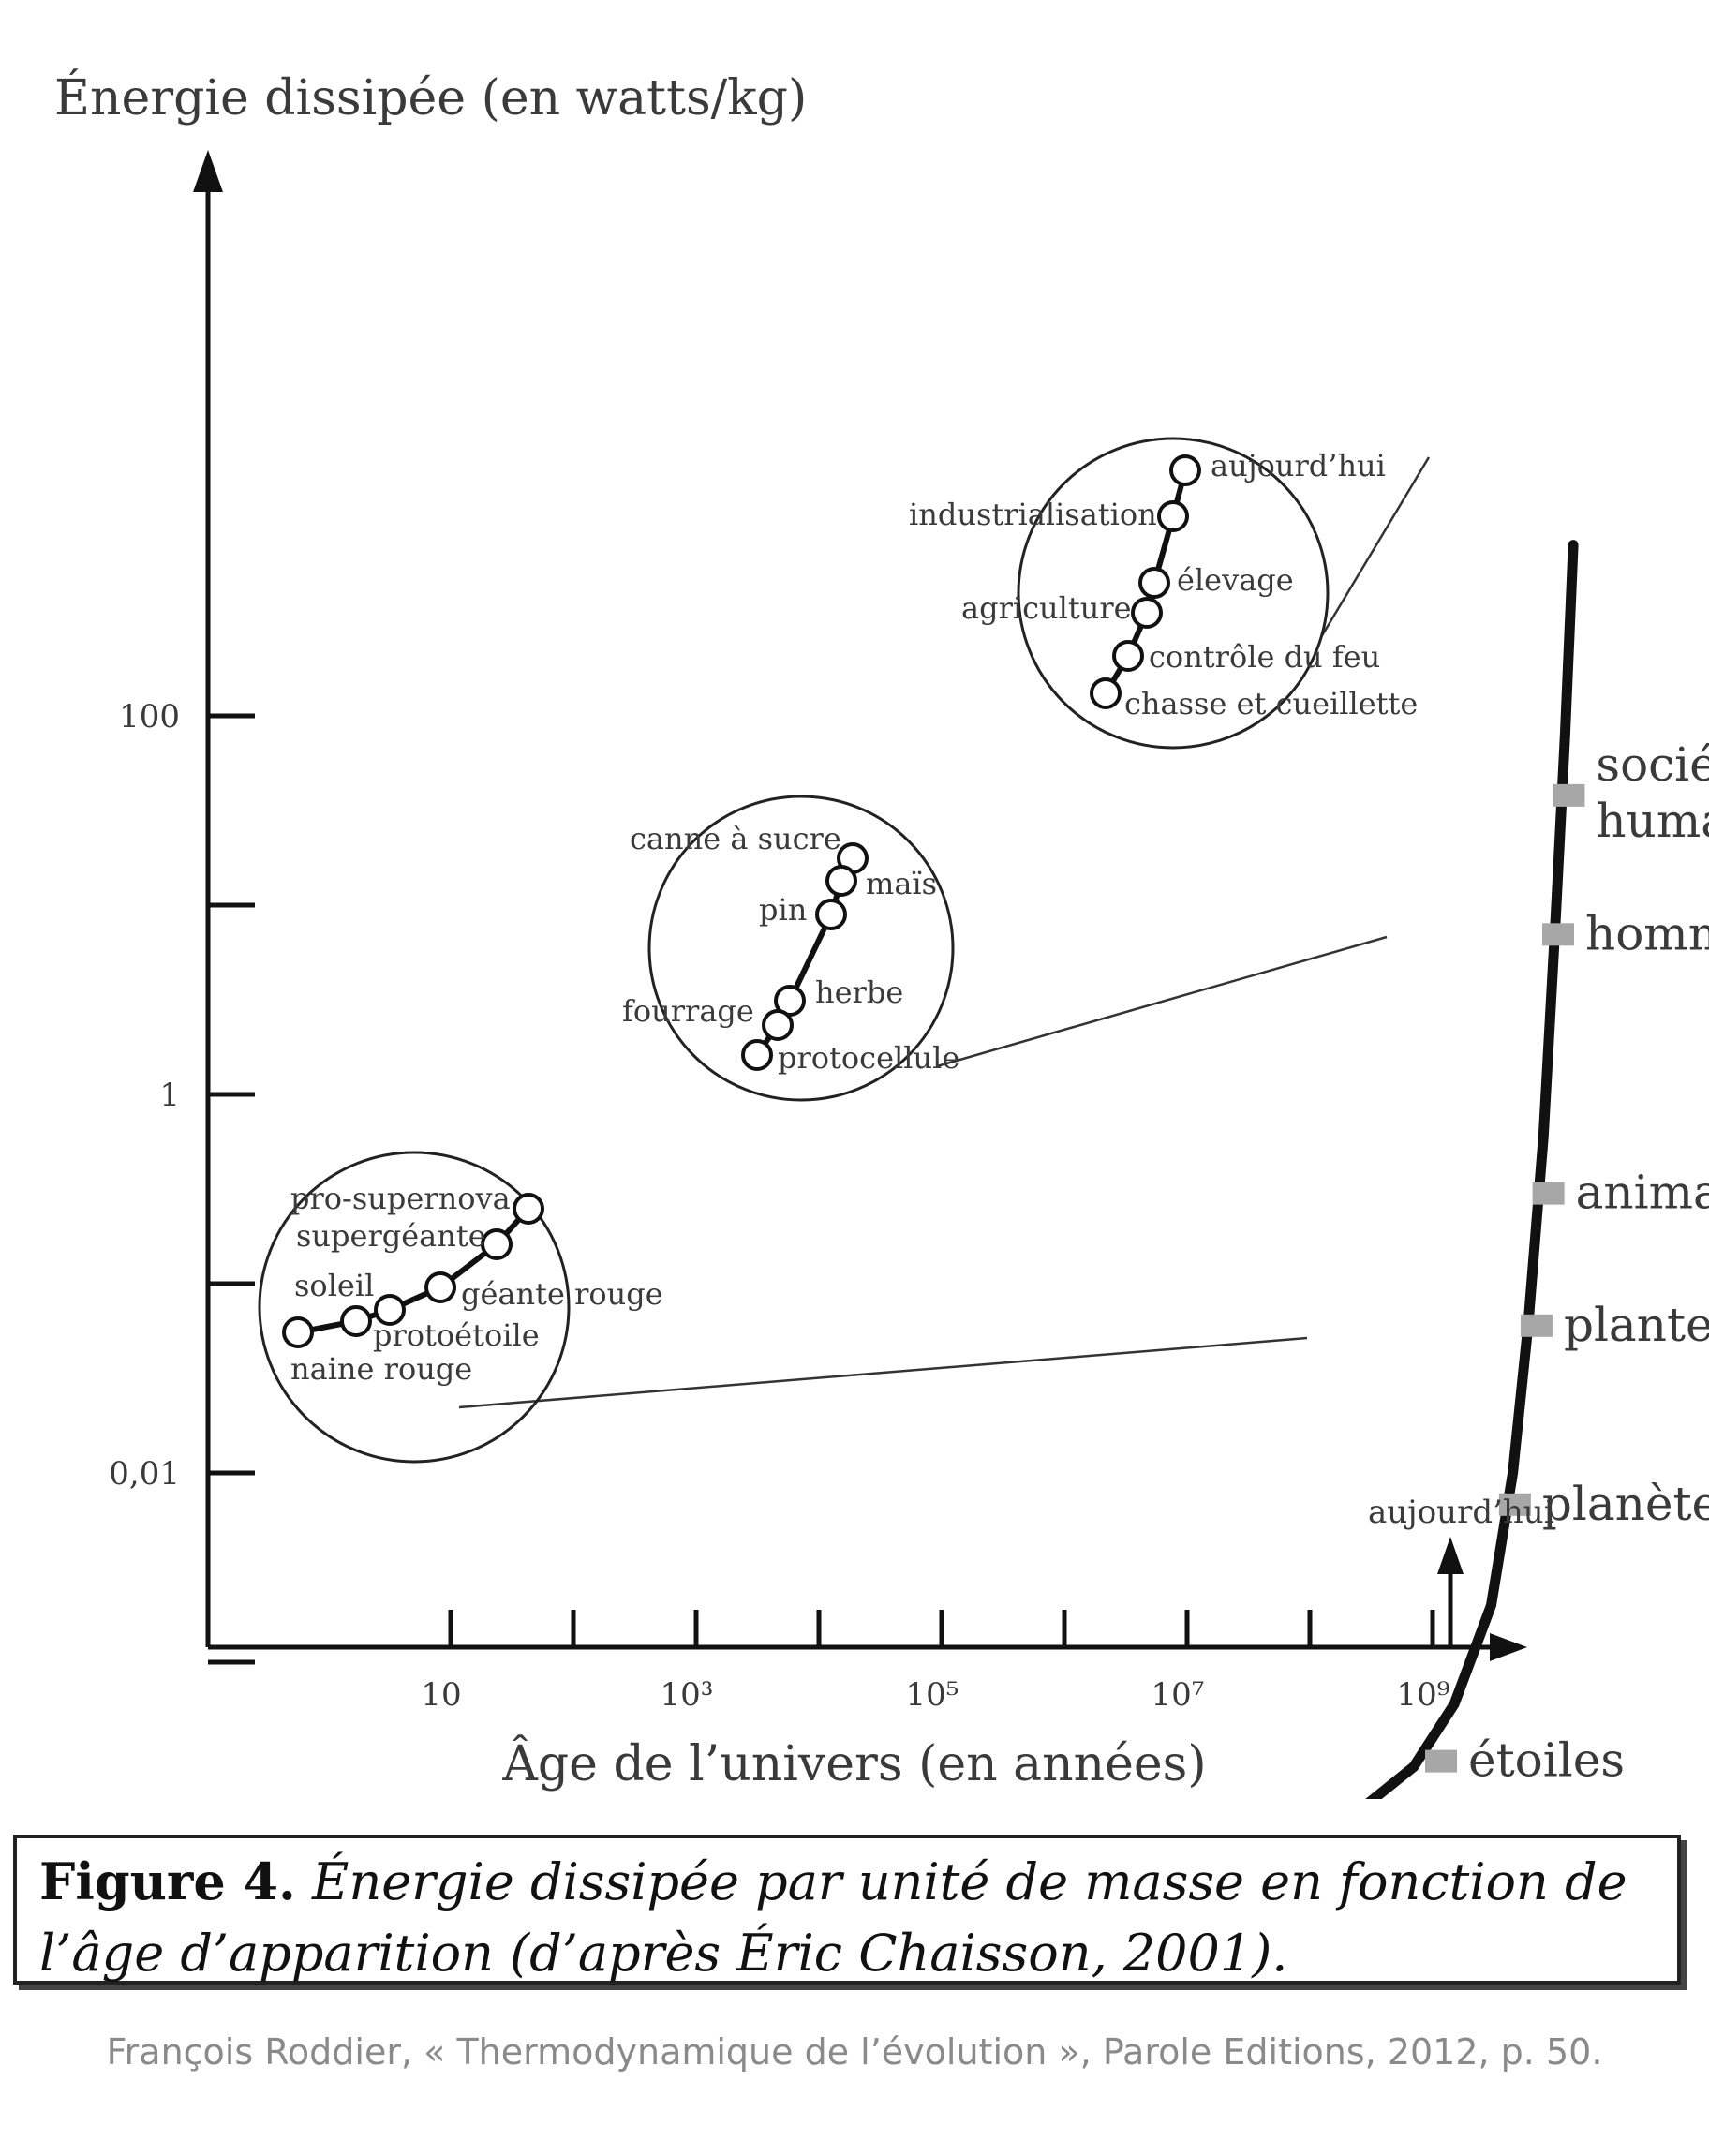 The height and width of the screenshot is (2156, 1709). What do you see at coordinates (1461, 1513) in the screenshot?
I see `today-label: aujourd’hui` at bounding box center [1461, 1513].